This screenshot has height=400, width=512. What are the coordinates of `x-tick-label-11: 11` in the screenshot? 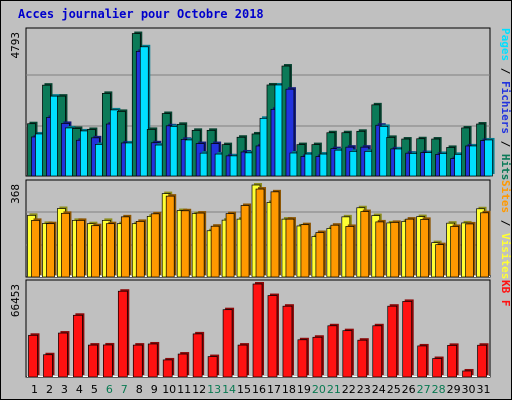 It's located at (184, 389).